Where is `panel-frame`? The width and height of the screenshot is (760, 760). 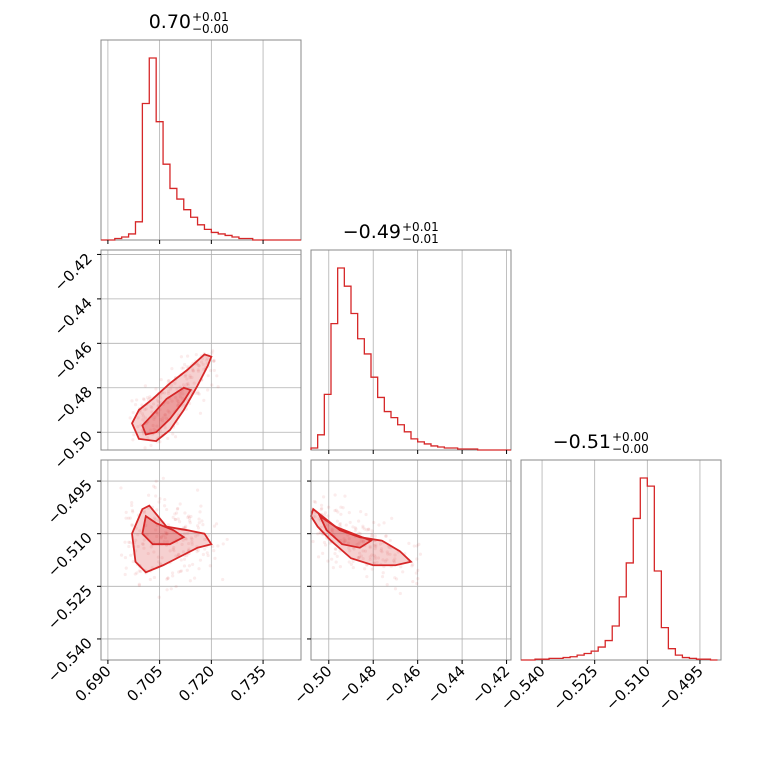 panel-frame is located at coordinates (201, 140).